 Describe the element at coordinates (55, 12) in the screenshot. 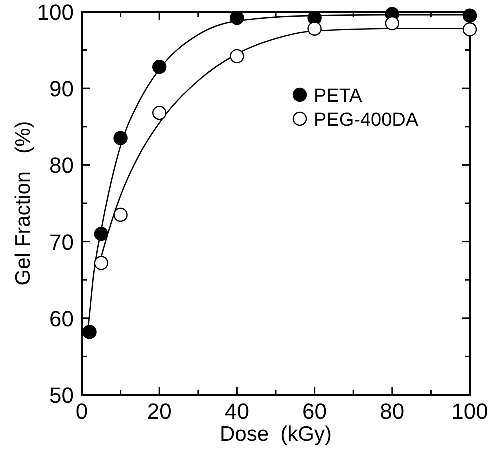

I see `y-tick-label: 100` at that location.